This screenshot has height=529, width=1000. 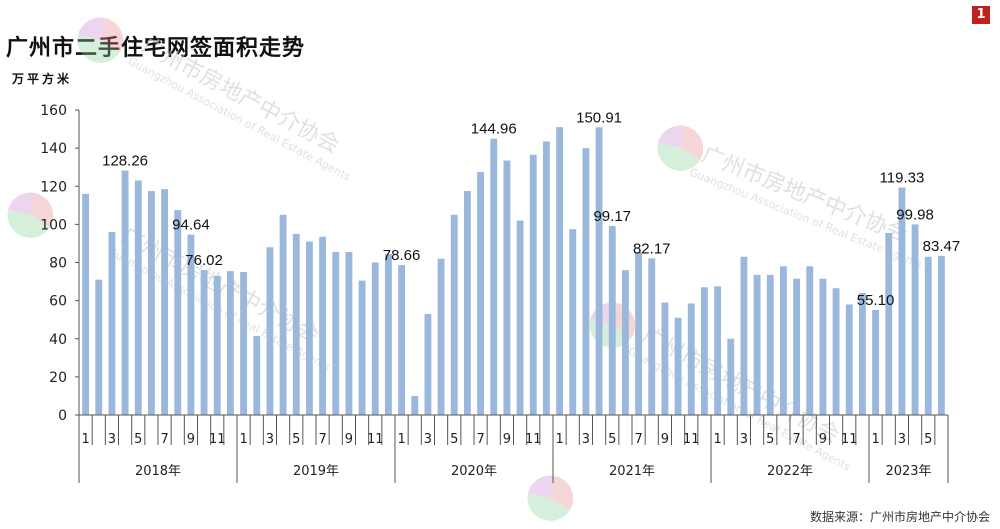 What do you see at coordinates (158, 471) in the screenshot?
I see `year-label: 2018年` at bounding box center [158, 471].